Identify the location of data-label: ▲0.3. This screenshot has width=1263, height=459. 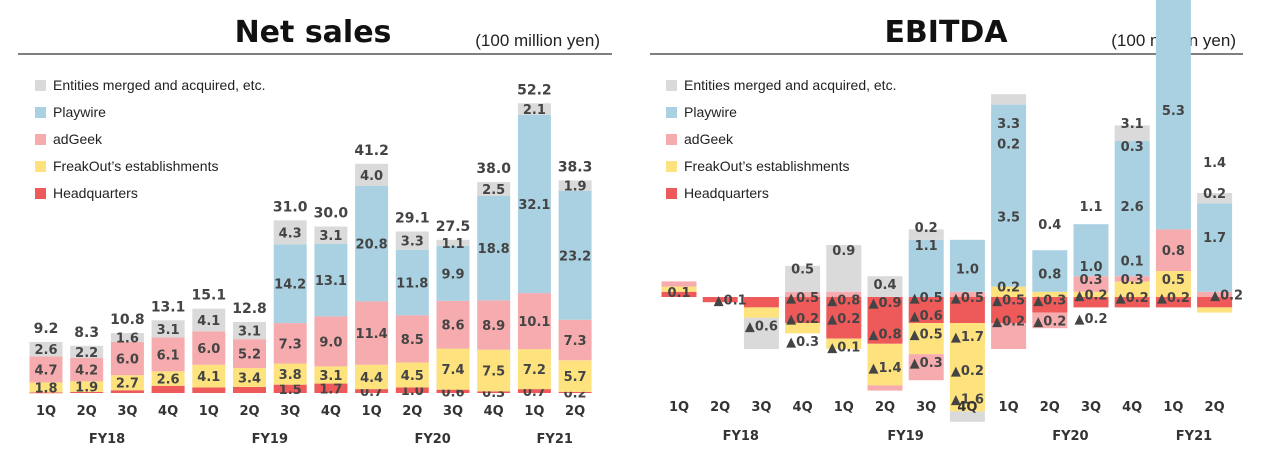
(926, 363).